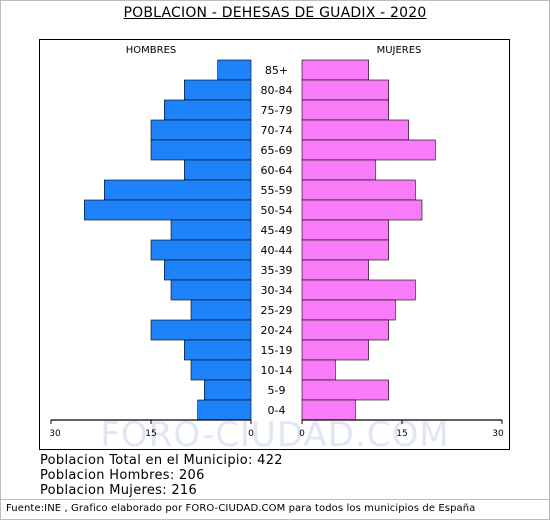 This screenshot has width=550, height=520. What do you see at coordinates (277, 170) in the screenshot?
I see `age-label-60-64: 60-64` at bounding box center [277, 170].